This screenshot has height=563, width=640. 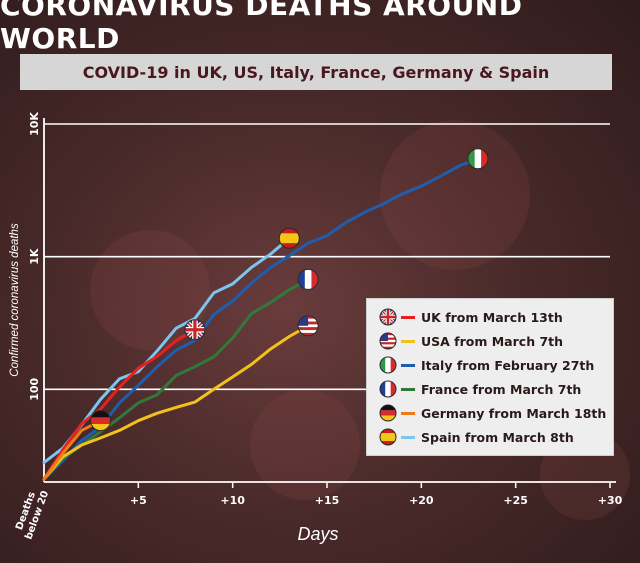 What do you see at coordinates (327, 500) in the screenshot?
I see `x-tick-label: +15` at bounding box center [327, 500].